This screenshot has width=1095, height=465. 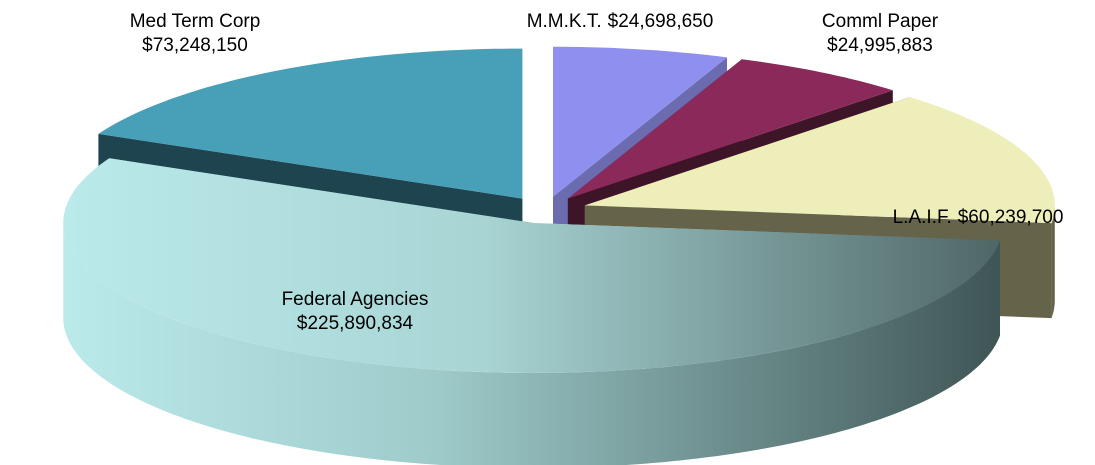 I want to click on data-label: L.A.I.F. $60,239,700, so click(x=978, y=217).